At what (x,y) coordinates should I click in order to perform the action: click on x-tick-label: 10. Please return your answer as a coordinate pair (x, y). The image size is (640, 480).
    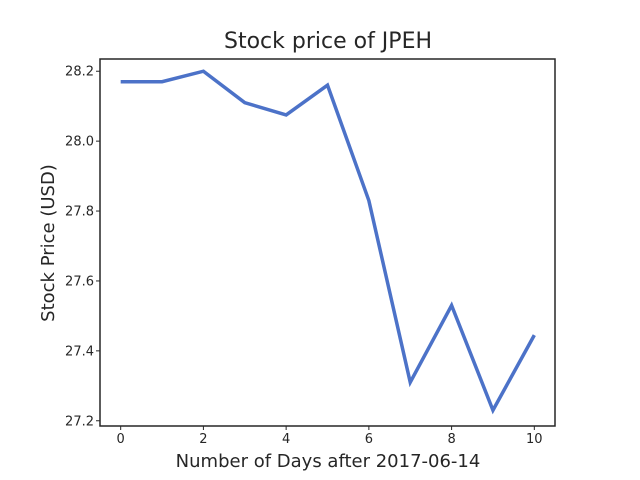
    Looking at the image, I should click on (534, 439).